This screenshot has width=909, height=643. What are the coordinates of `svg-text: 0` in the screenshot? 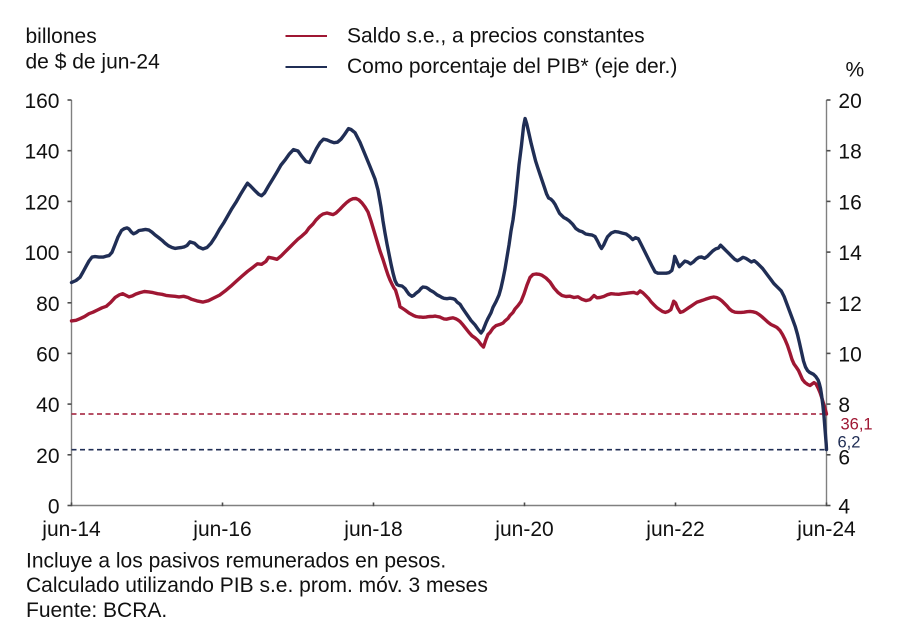 It's located at (54, 507).